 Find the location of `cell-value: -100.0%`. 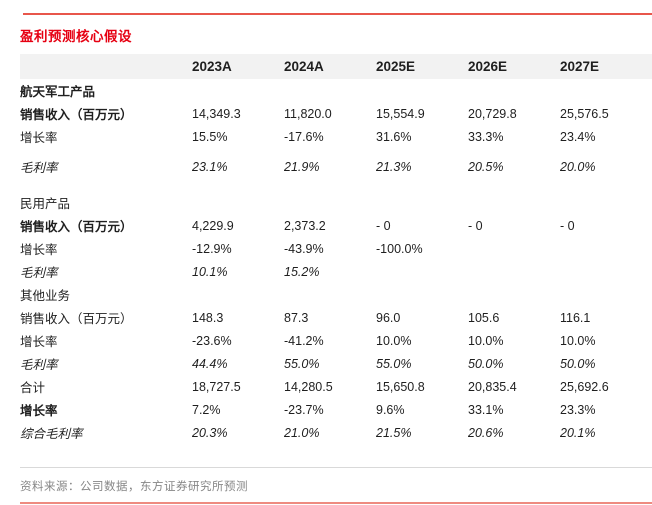

cell-value: -100.0% is located at coordinates (399, 248).